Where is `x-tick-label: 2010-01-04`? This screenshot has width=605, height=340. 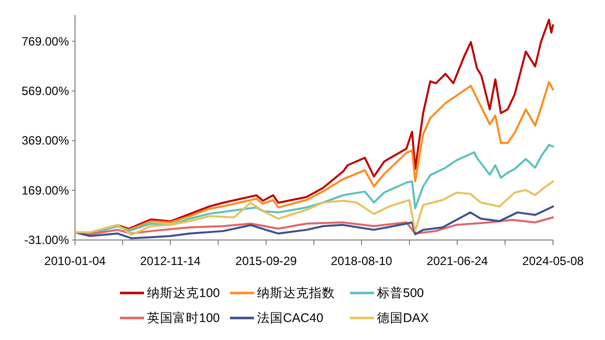 x-tick-label: 2010-01-04 is located at coordinates (75, 261).